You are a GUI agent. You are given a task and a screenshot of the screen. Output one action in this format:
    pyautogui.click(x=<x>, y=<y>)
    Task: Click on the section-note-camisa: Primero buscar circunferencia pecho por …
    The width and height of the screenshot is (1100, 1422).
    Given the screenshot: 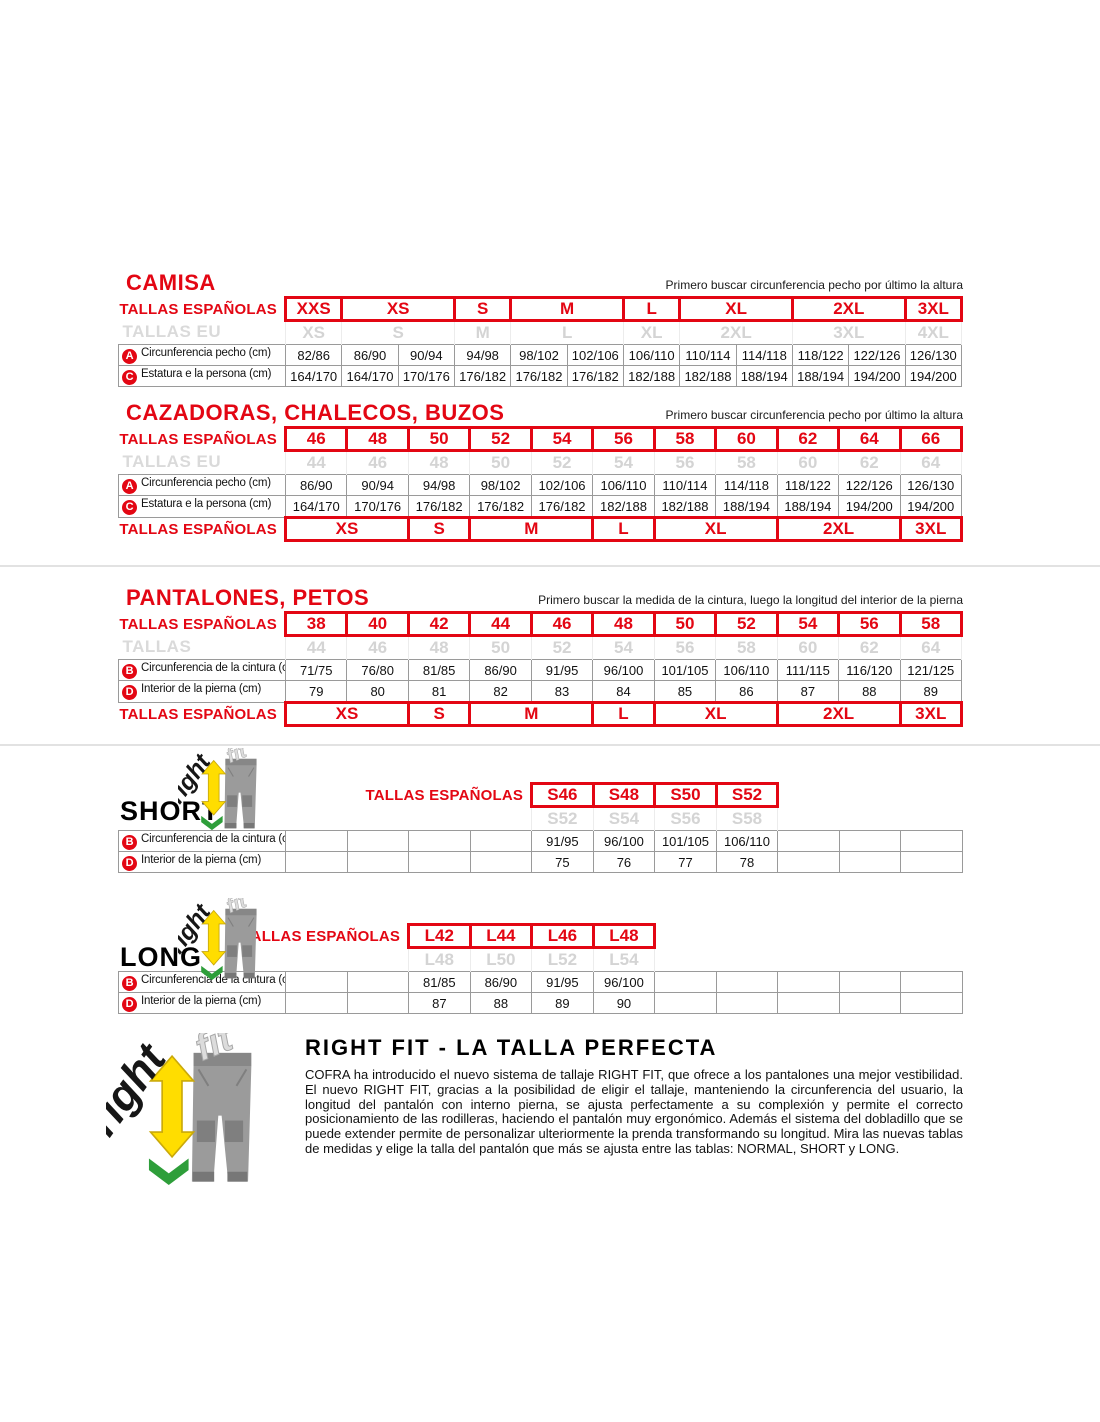 What is the action you would take?
    pyautogui.click(x=814, y=285)
    